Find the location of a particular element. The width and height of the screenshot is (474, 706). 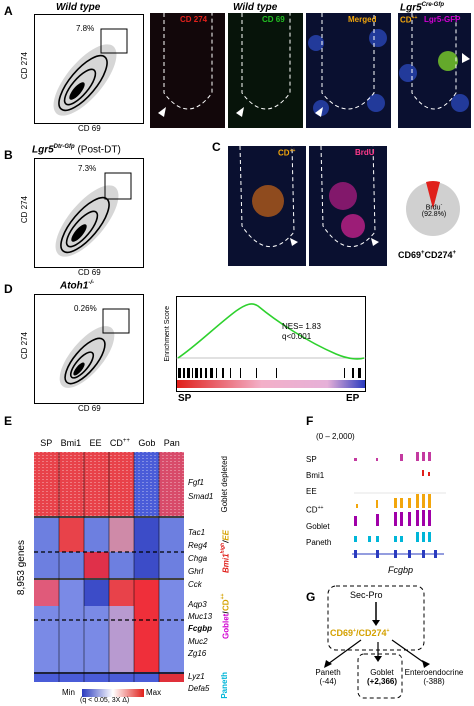

lineage-paneth: Paneth (-44) is located at coordinates (328, 677).